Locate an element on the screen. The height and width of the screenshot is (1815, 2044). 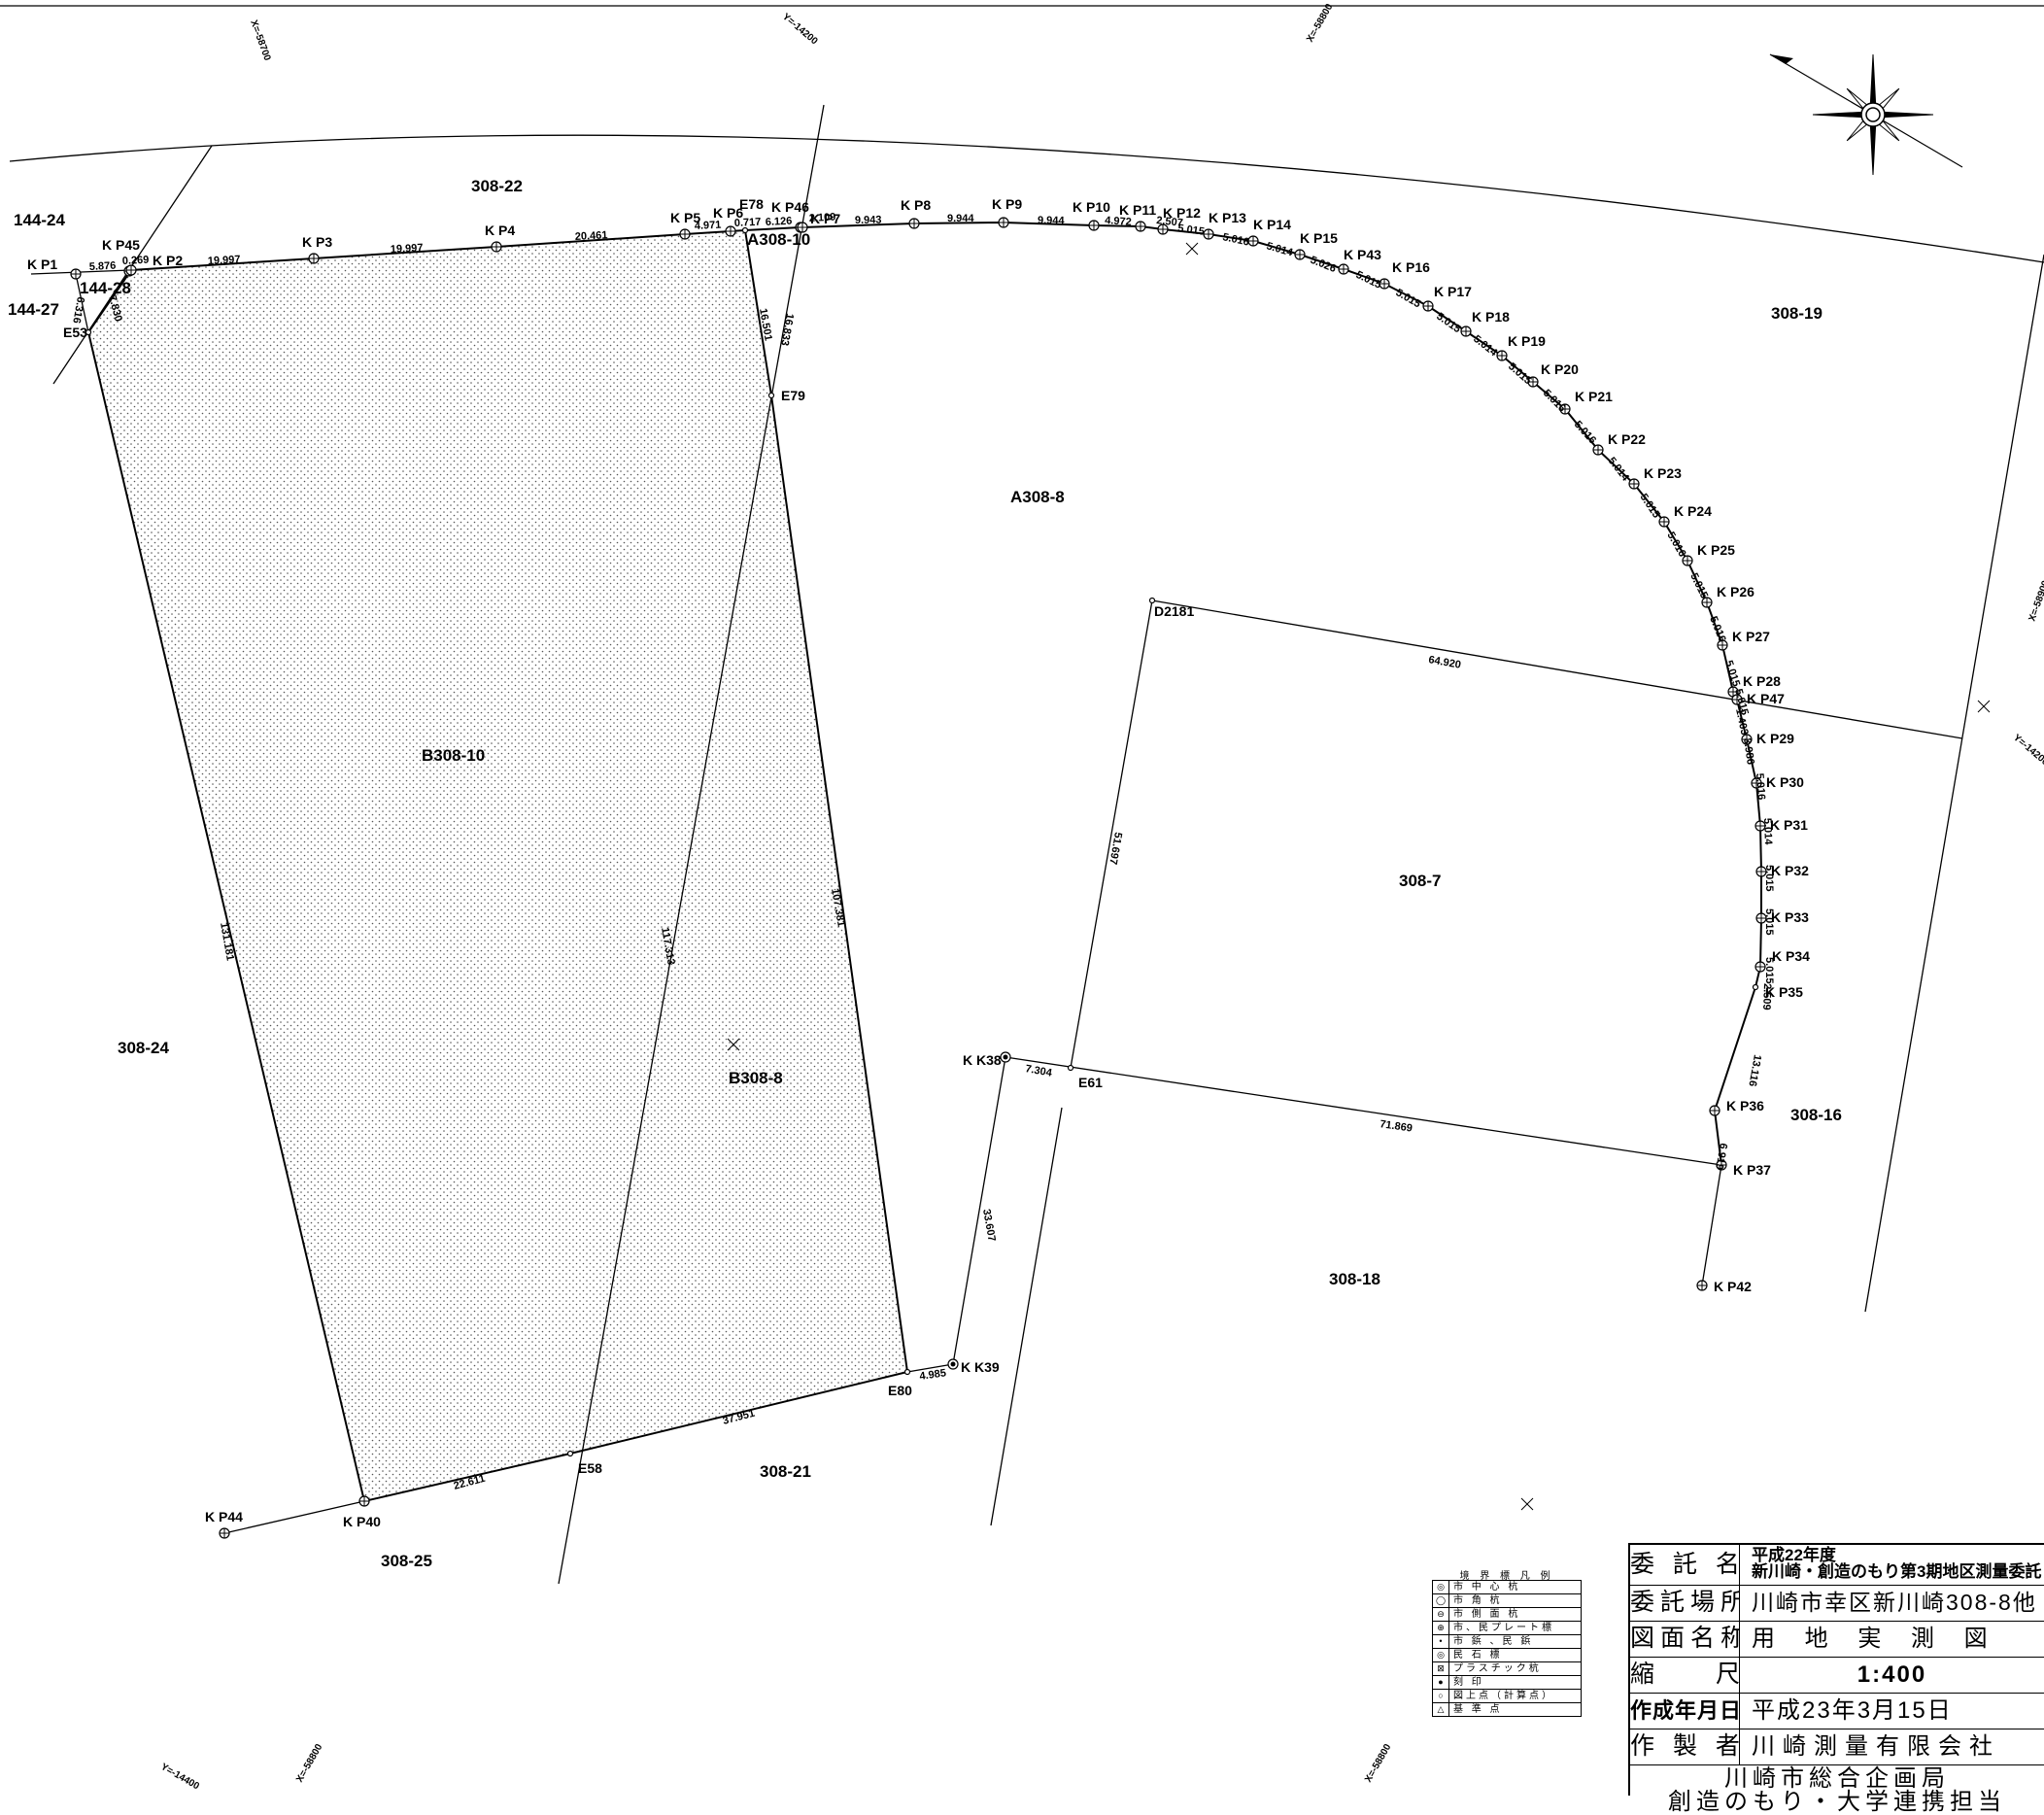
point-label-kp9: K P9 is located at coordinates (1007, 204).